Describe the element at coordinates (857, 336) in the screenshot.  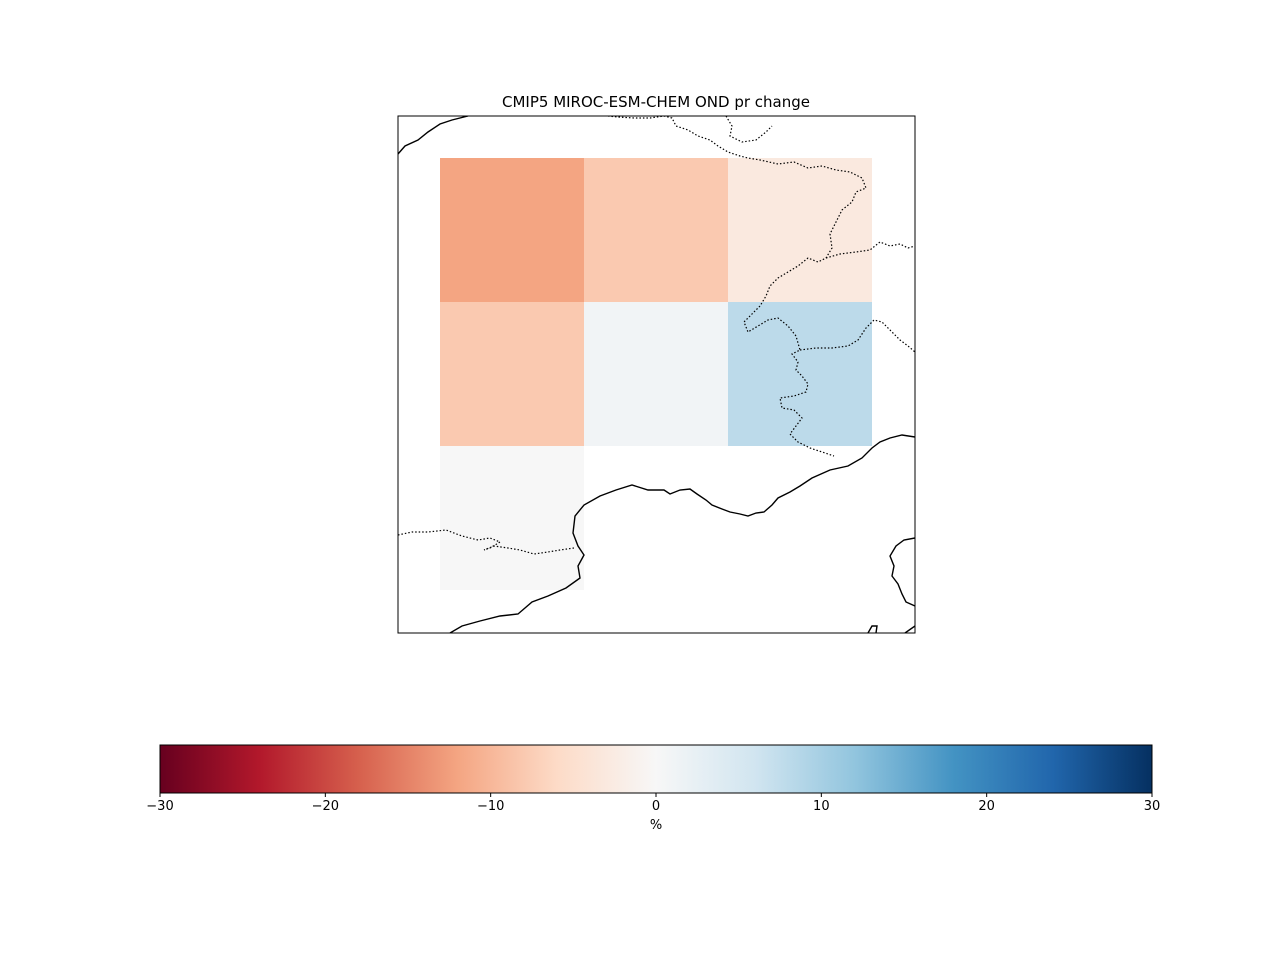
I see `border-switzerland-italy` at that location.